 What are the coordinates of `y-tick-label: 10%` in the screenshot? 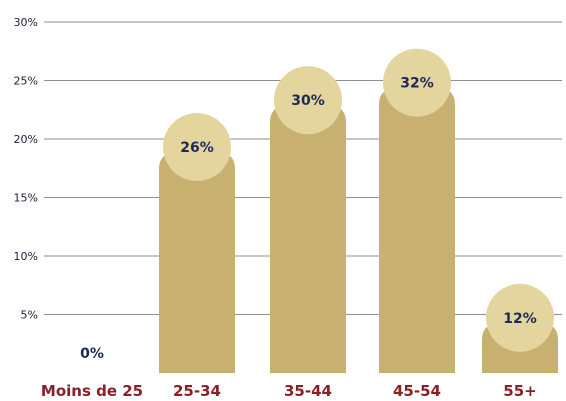 It's located at (26, 256).